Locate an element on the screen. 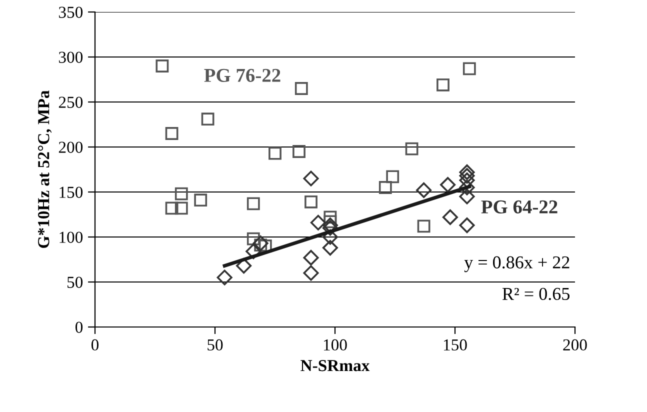 The width and height of the screenshot is (647, 412). y-tick-label: 100 is located at coordinates (71, 237).